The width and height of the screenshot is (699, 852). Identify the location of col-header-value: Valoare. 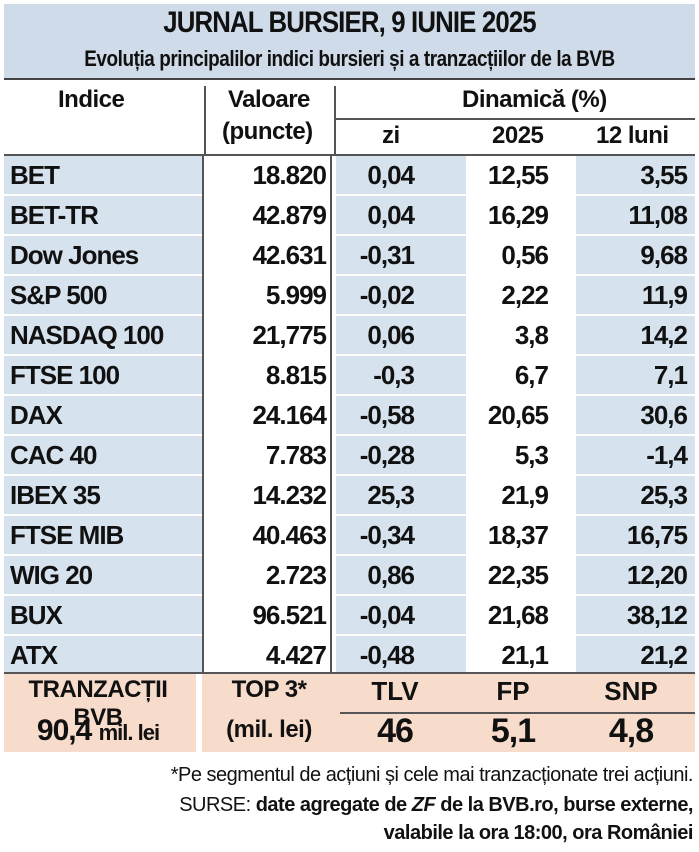
(269, 99).